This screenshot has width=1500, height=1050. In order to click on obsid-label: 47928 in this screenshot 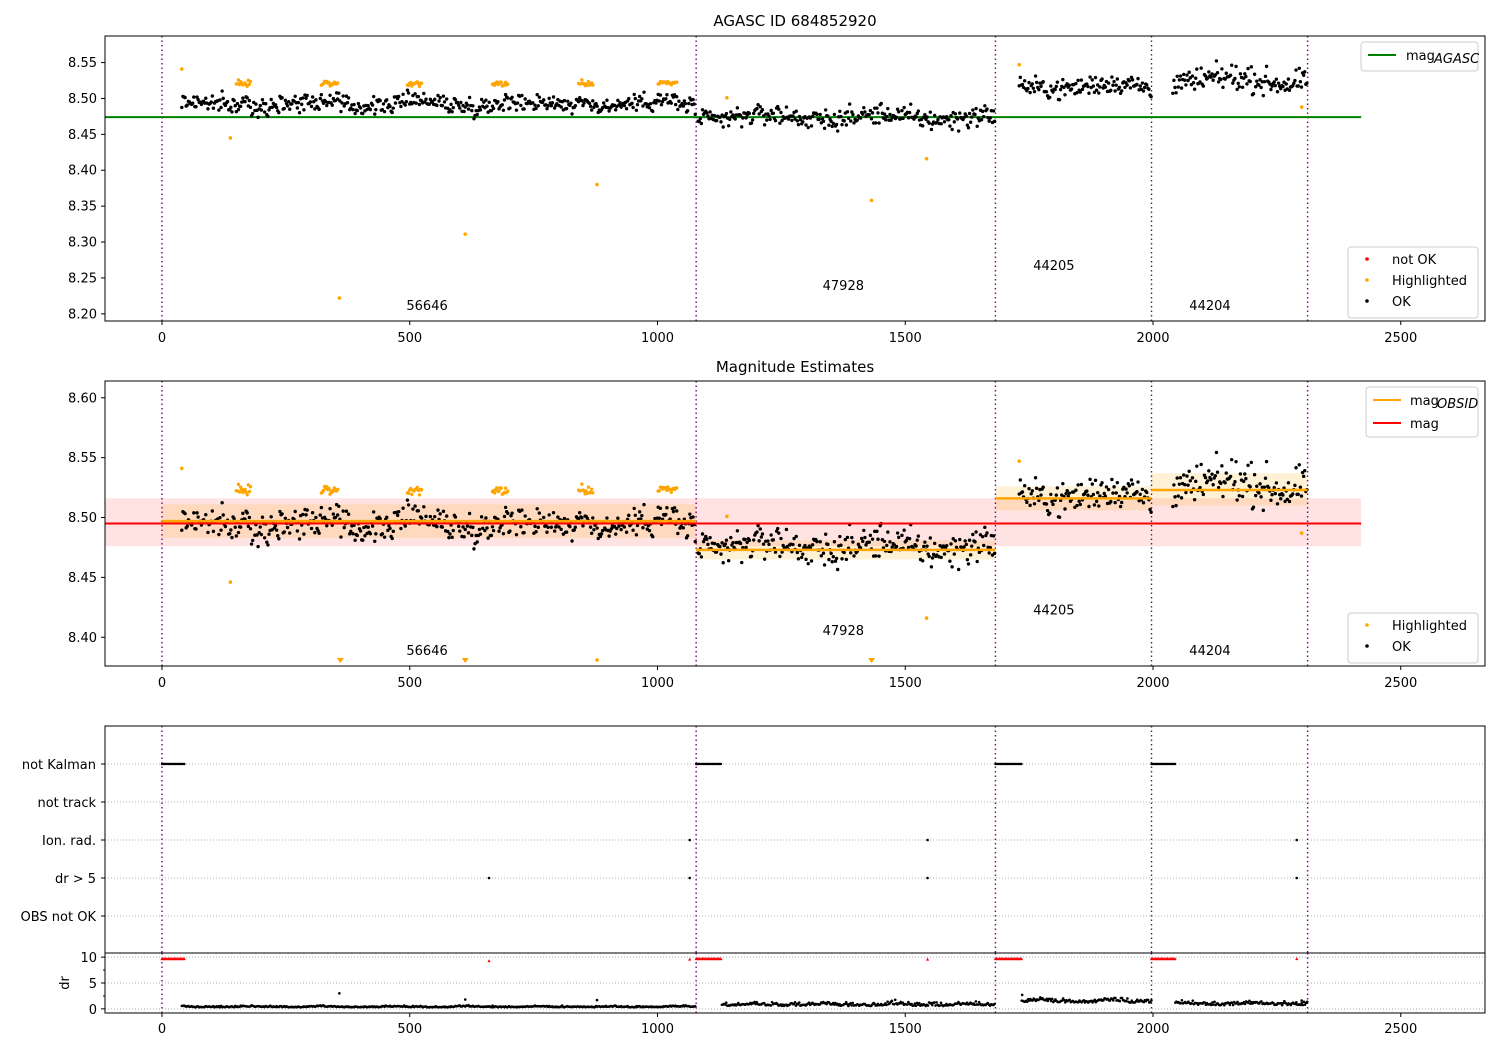, I will do `click(843, 286)`.